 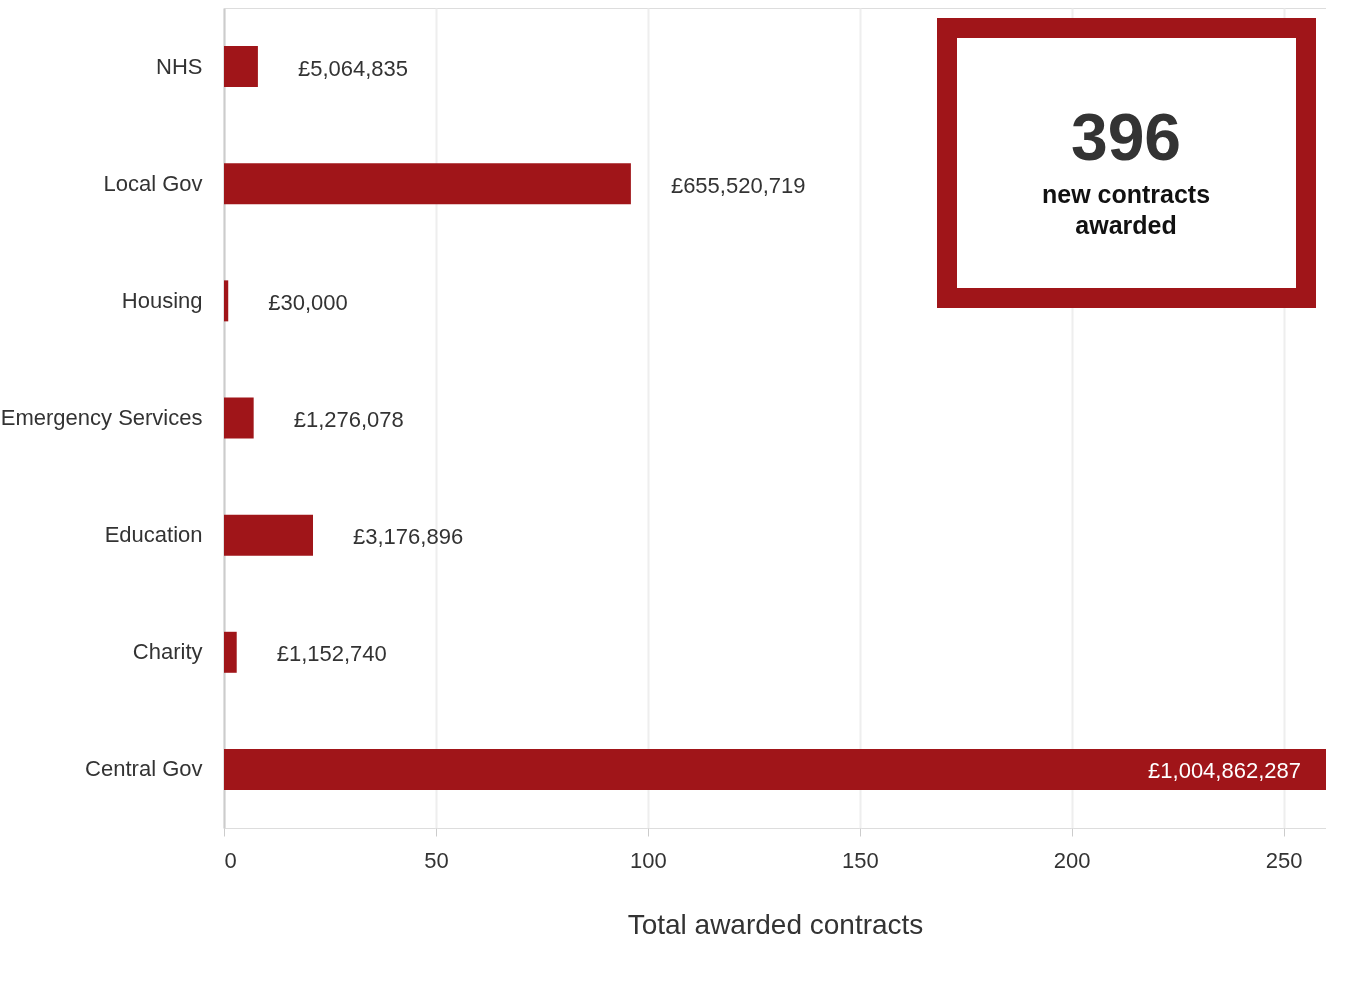 What do you see at coordinates (408, 537) in the screenshot?
I see `annotation: £3,176,896` at bounding box center [408, 537].